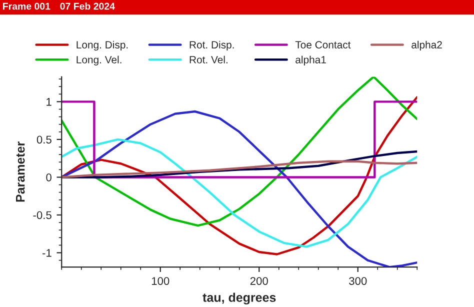 The image size is (474, 307). What do you see at coordinates (311, 61) in the screenshot?
I see `legend-label: alpha1` at bounding box center [311, 61].